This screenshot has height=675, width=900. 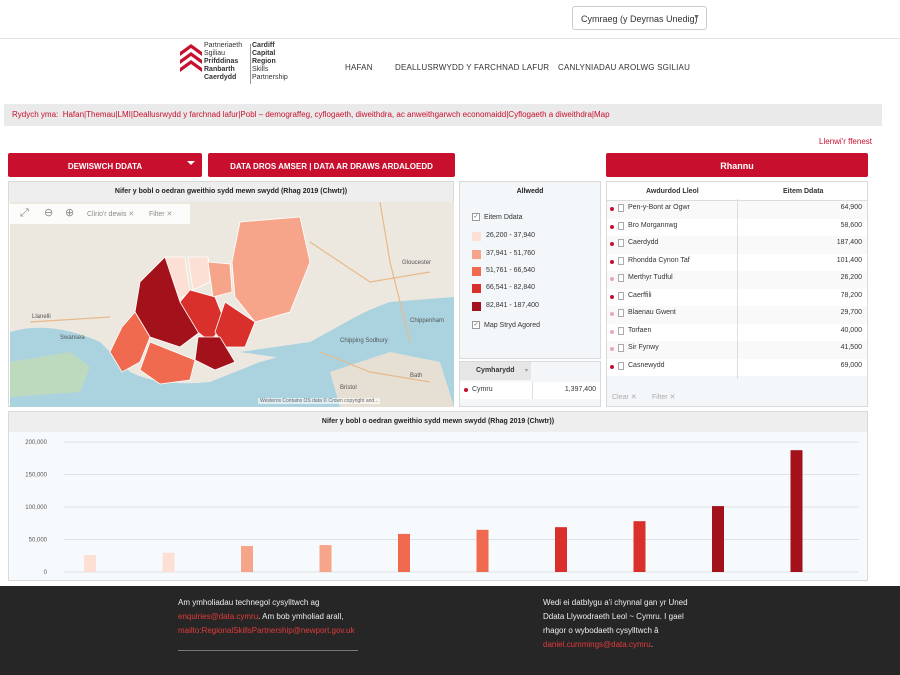 What do you see at coordinates (130, 342) in the screenshot?
I see `region-bridgend` at bounding box center [130, 342].